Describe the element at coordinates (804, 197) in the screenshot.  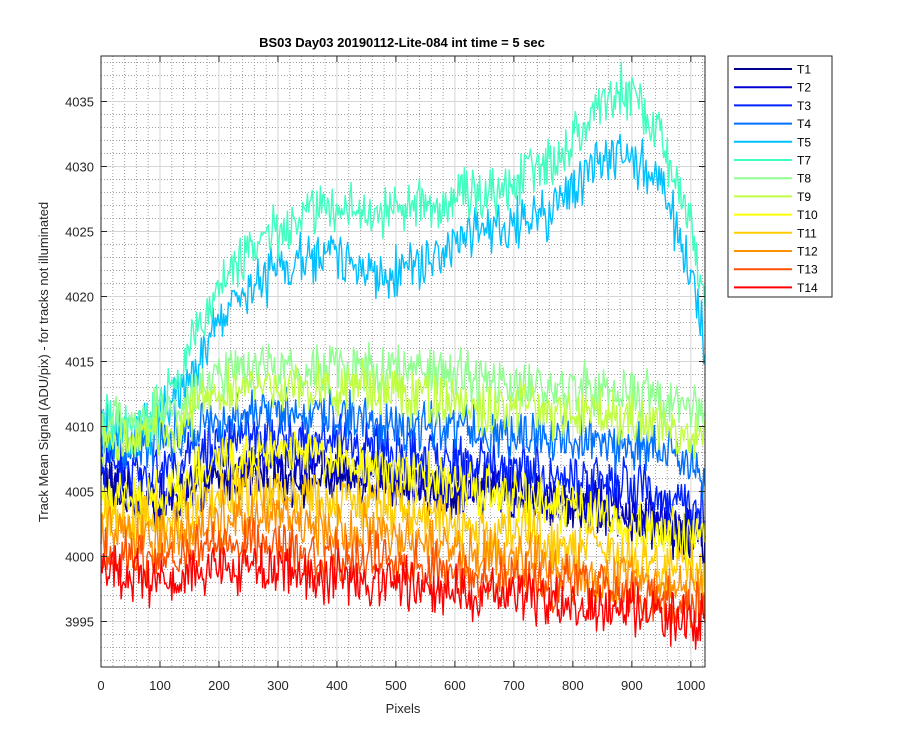
I see `legend-label-t9: T9` at that location.